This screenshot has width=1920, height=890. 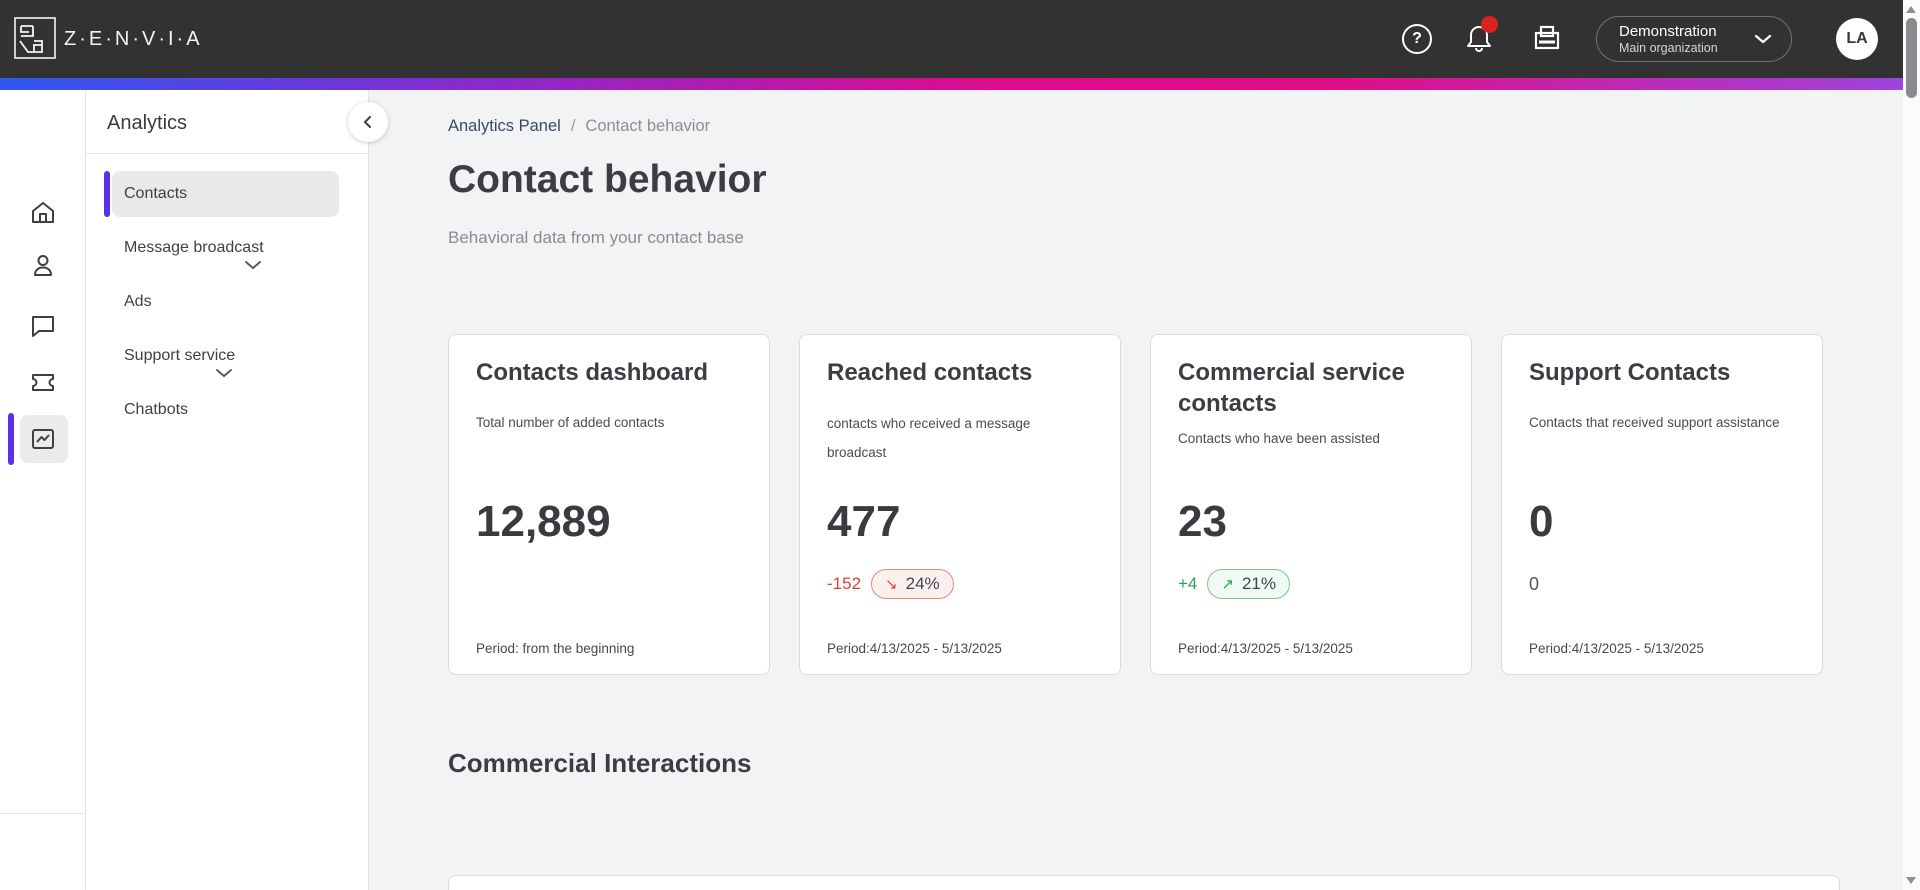 What do you see at coordinates (1668, 48) in the screenshot?
I see `organization-subtitle: Main organization` at bounding box center [1668, 48].